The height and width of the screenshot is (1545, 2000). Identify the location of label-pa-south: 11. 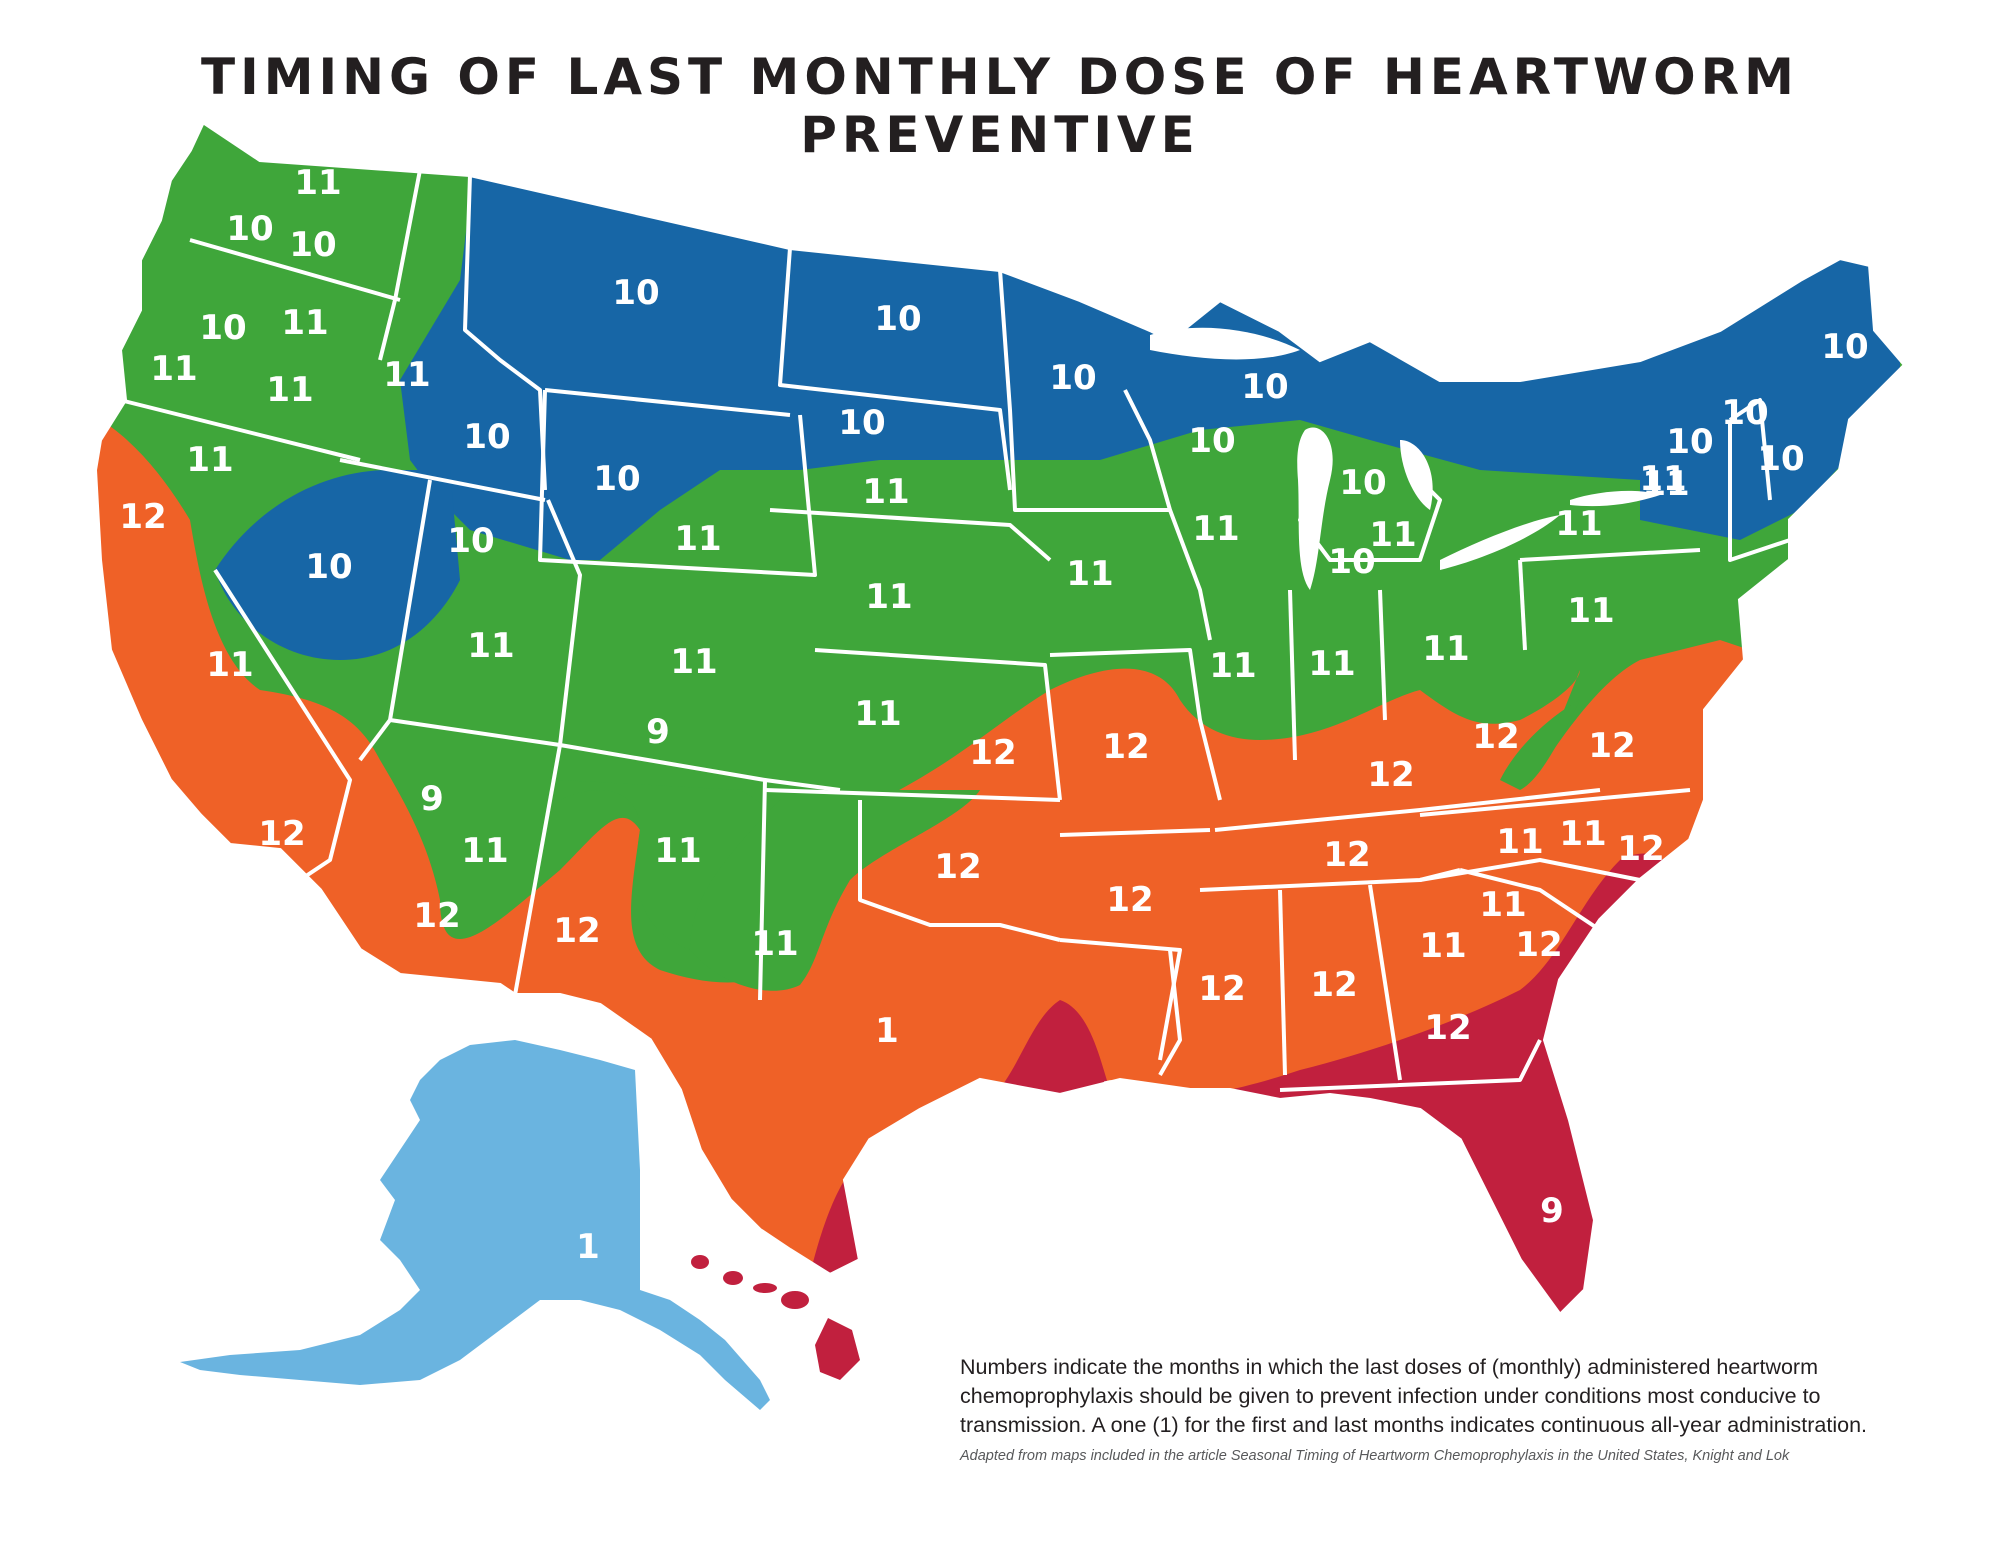
(1590, 611).